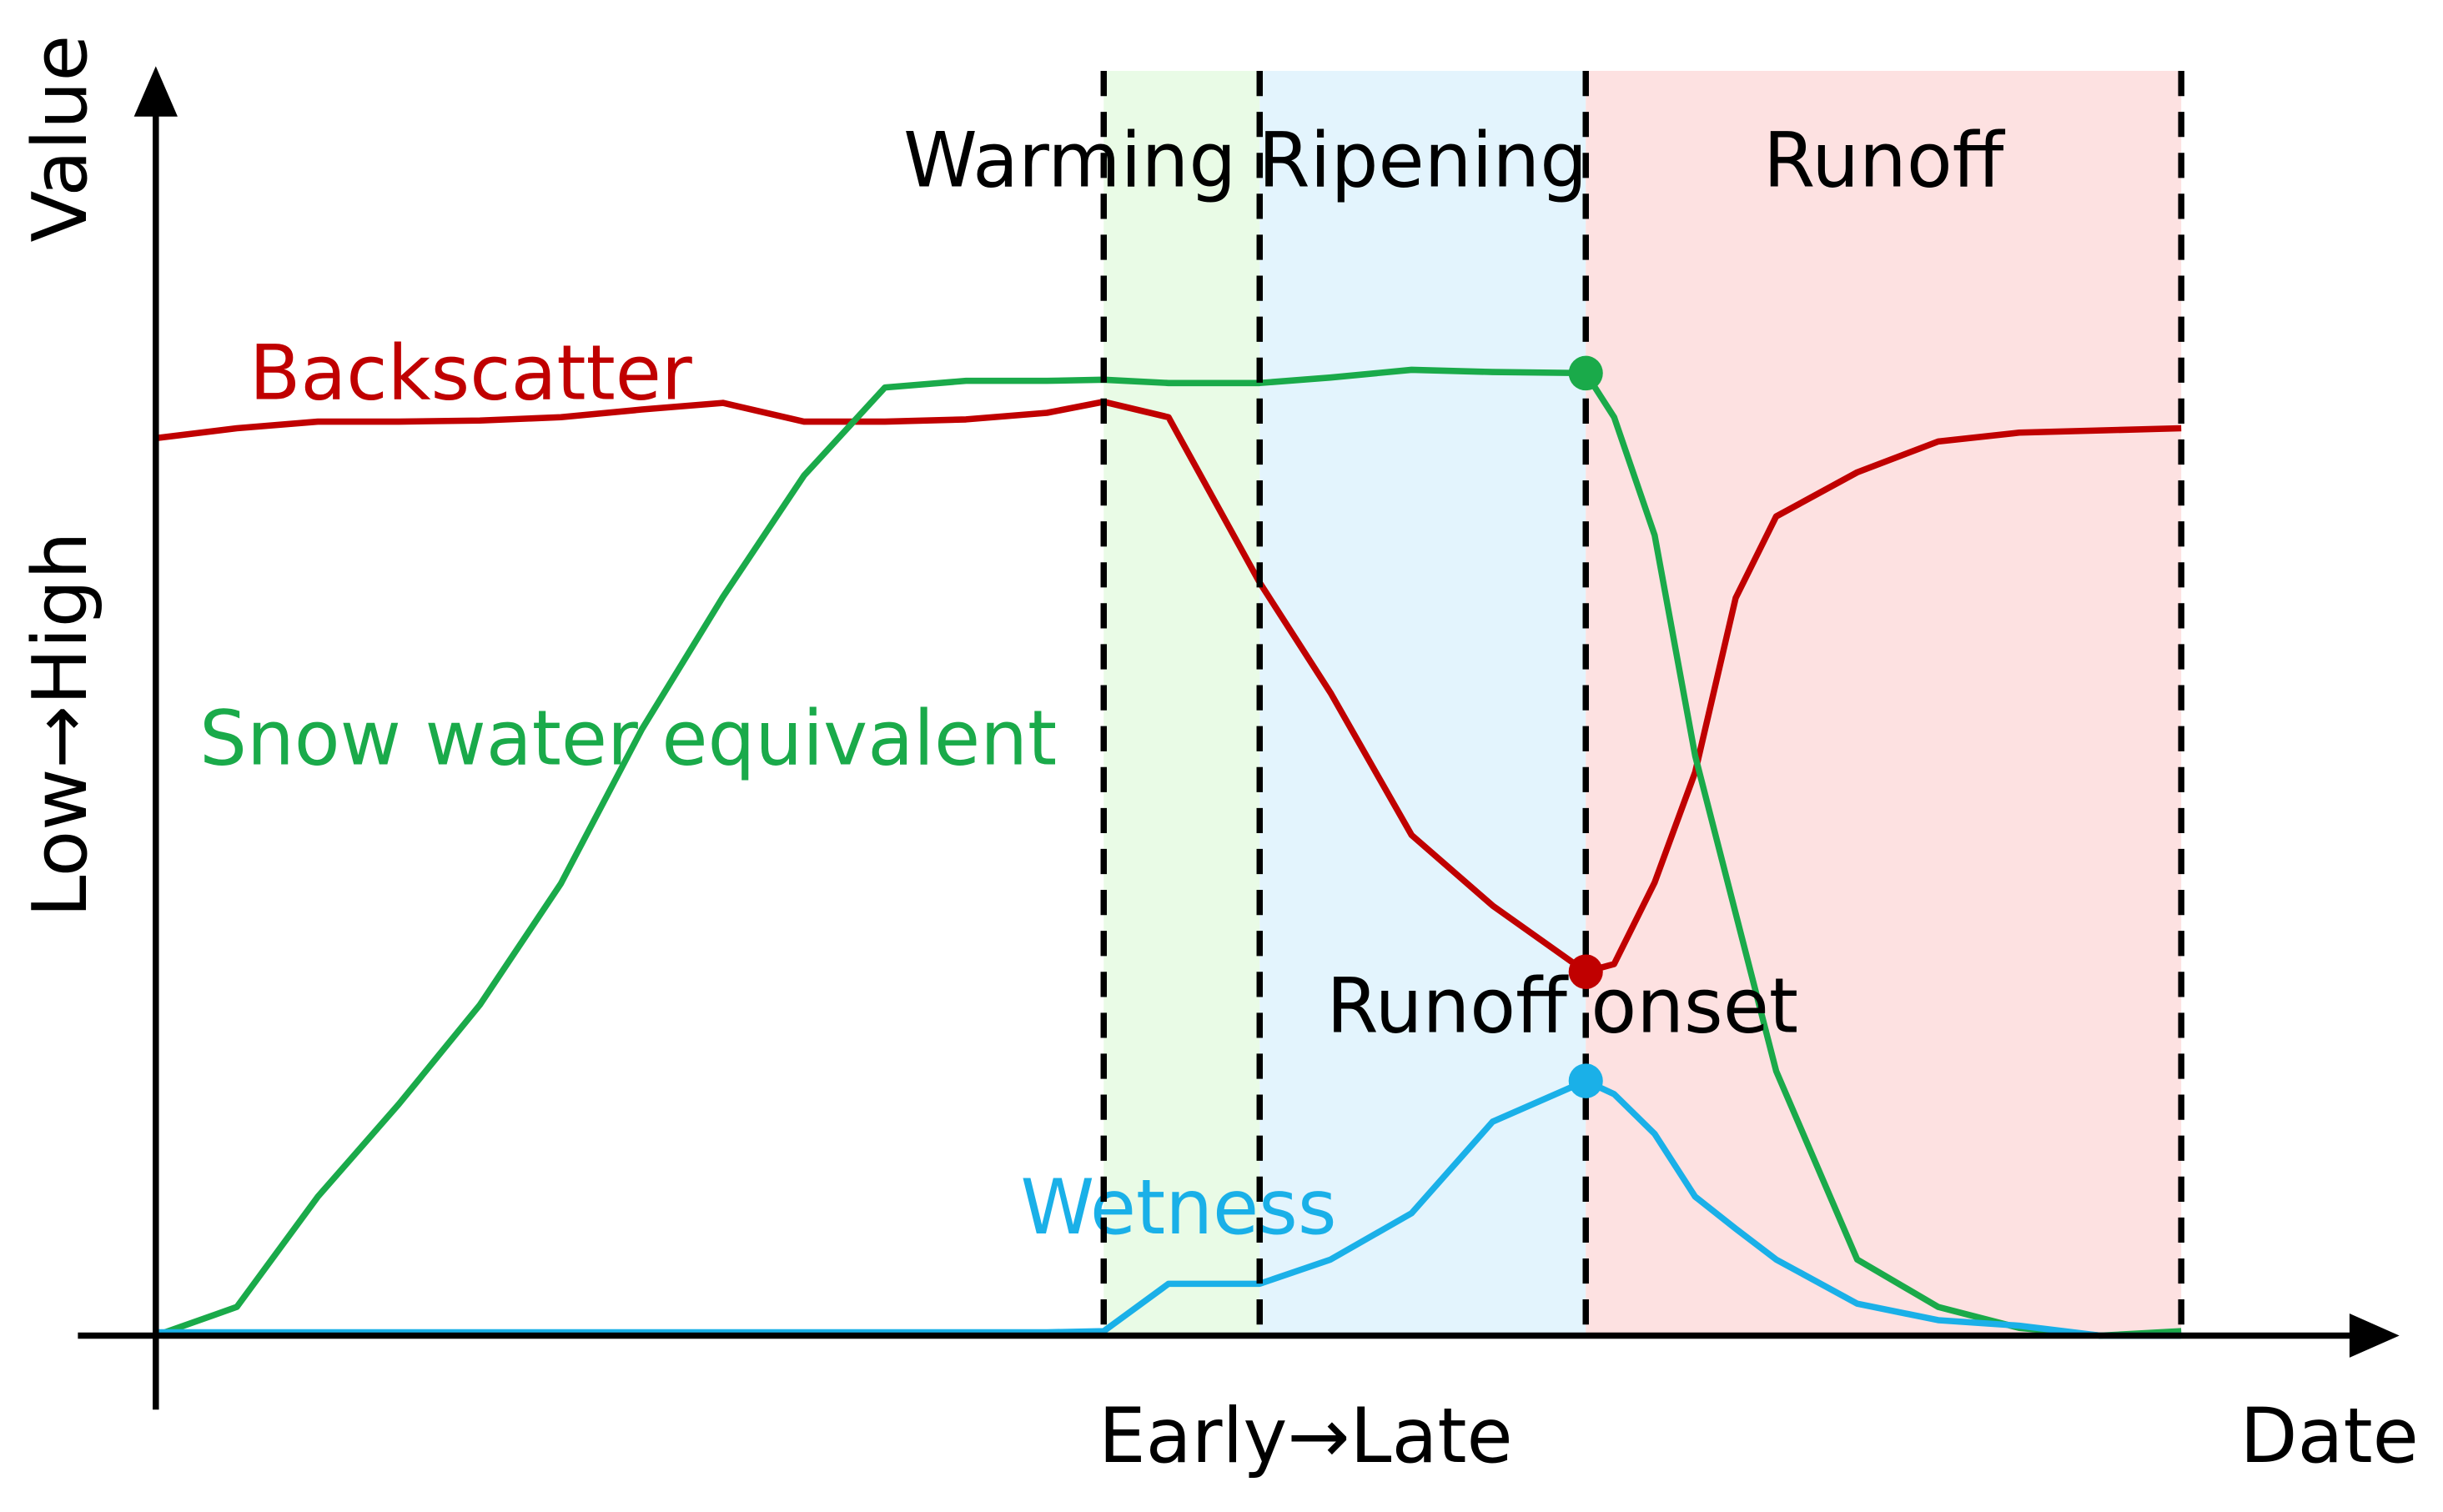 This screenshot has width=2443, height=1512. What do you see at coordinates (61, 724) in the screenshot?
I see `y-axis-label: Low→High` at bounding box center [61, 724].